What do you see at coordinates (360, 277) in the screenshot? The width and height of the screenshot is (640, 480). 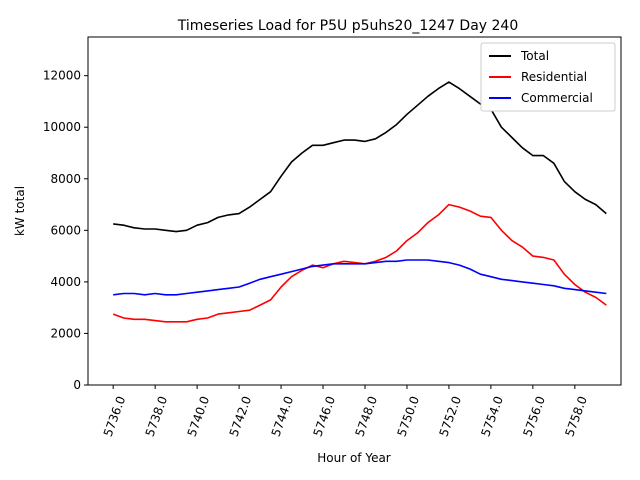 I see `series-line-commercial` at bounding box center [360, 277].